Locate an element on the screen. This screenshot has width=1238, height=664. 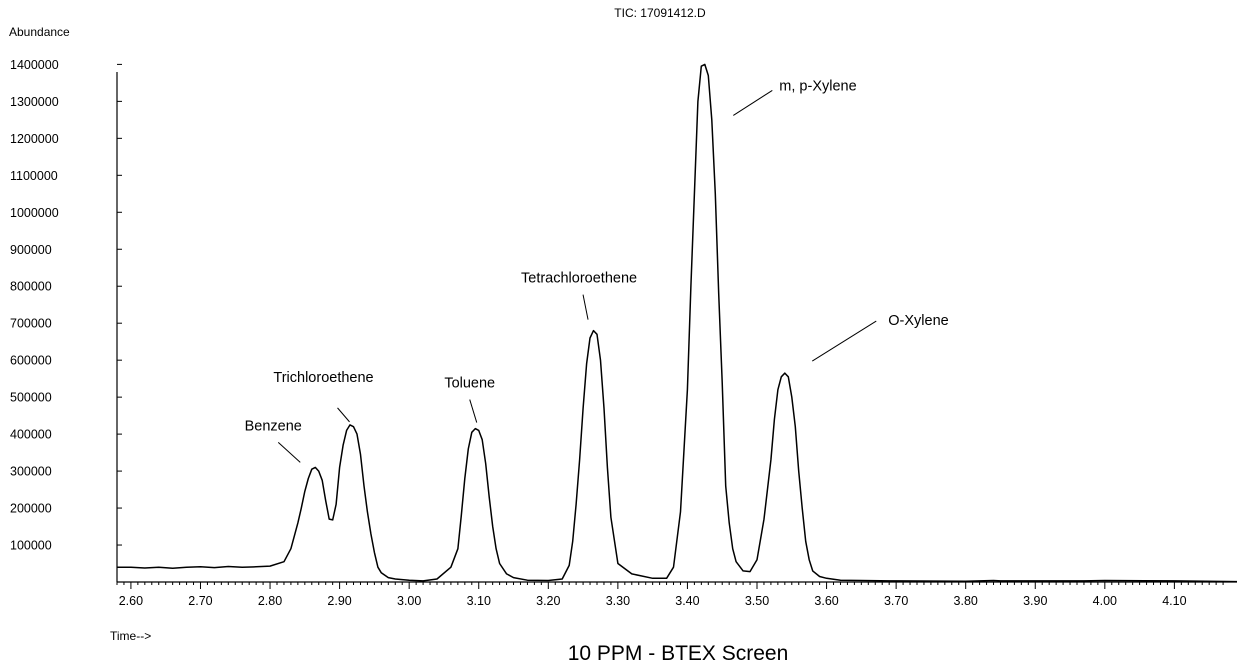
x-tick-label: 3.10 is located at coordinates (479, 601).